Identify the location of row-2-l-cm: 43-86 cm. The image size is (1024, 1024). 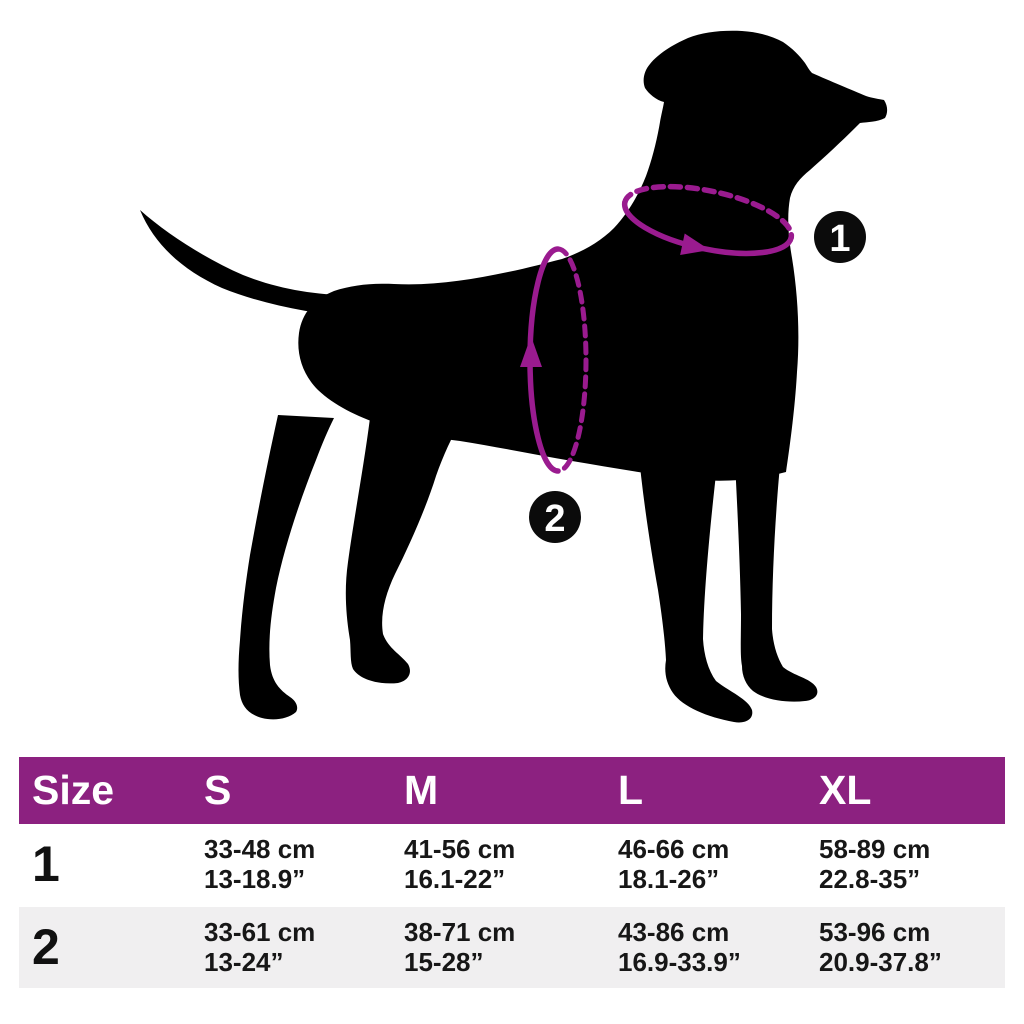
(674, 932).